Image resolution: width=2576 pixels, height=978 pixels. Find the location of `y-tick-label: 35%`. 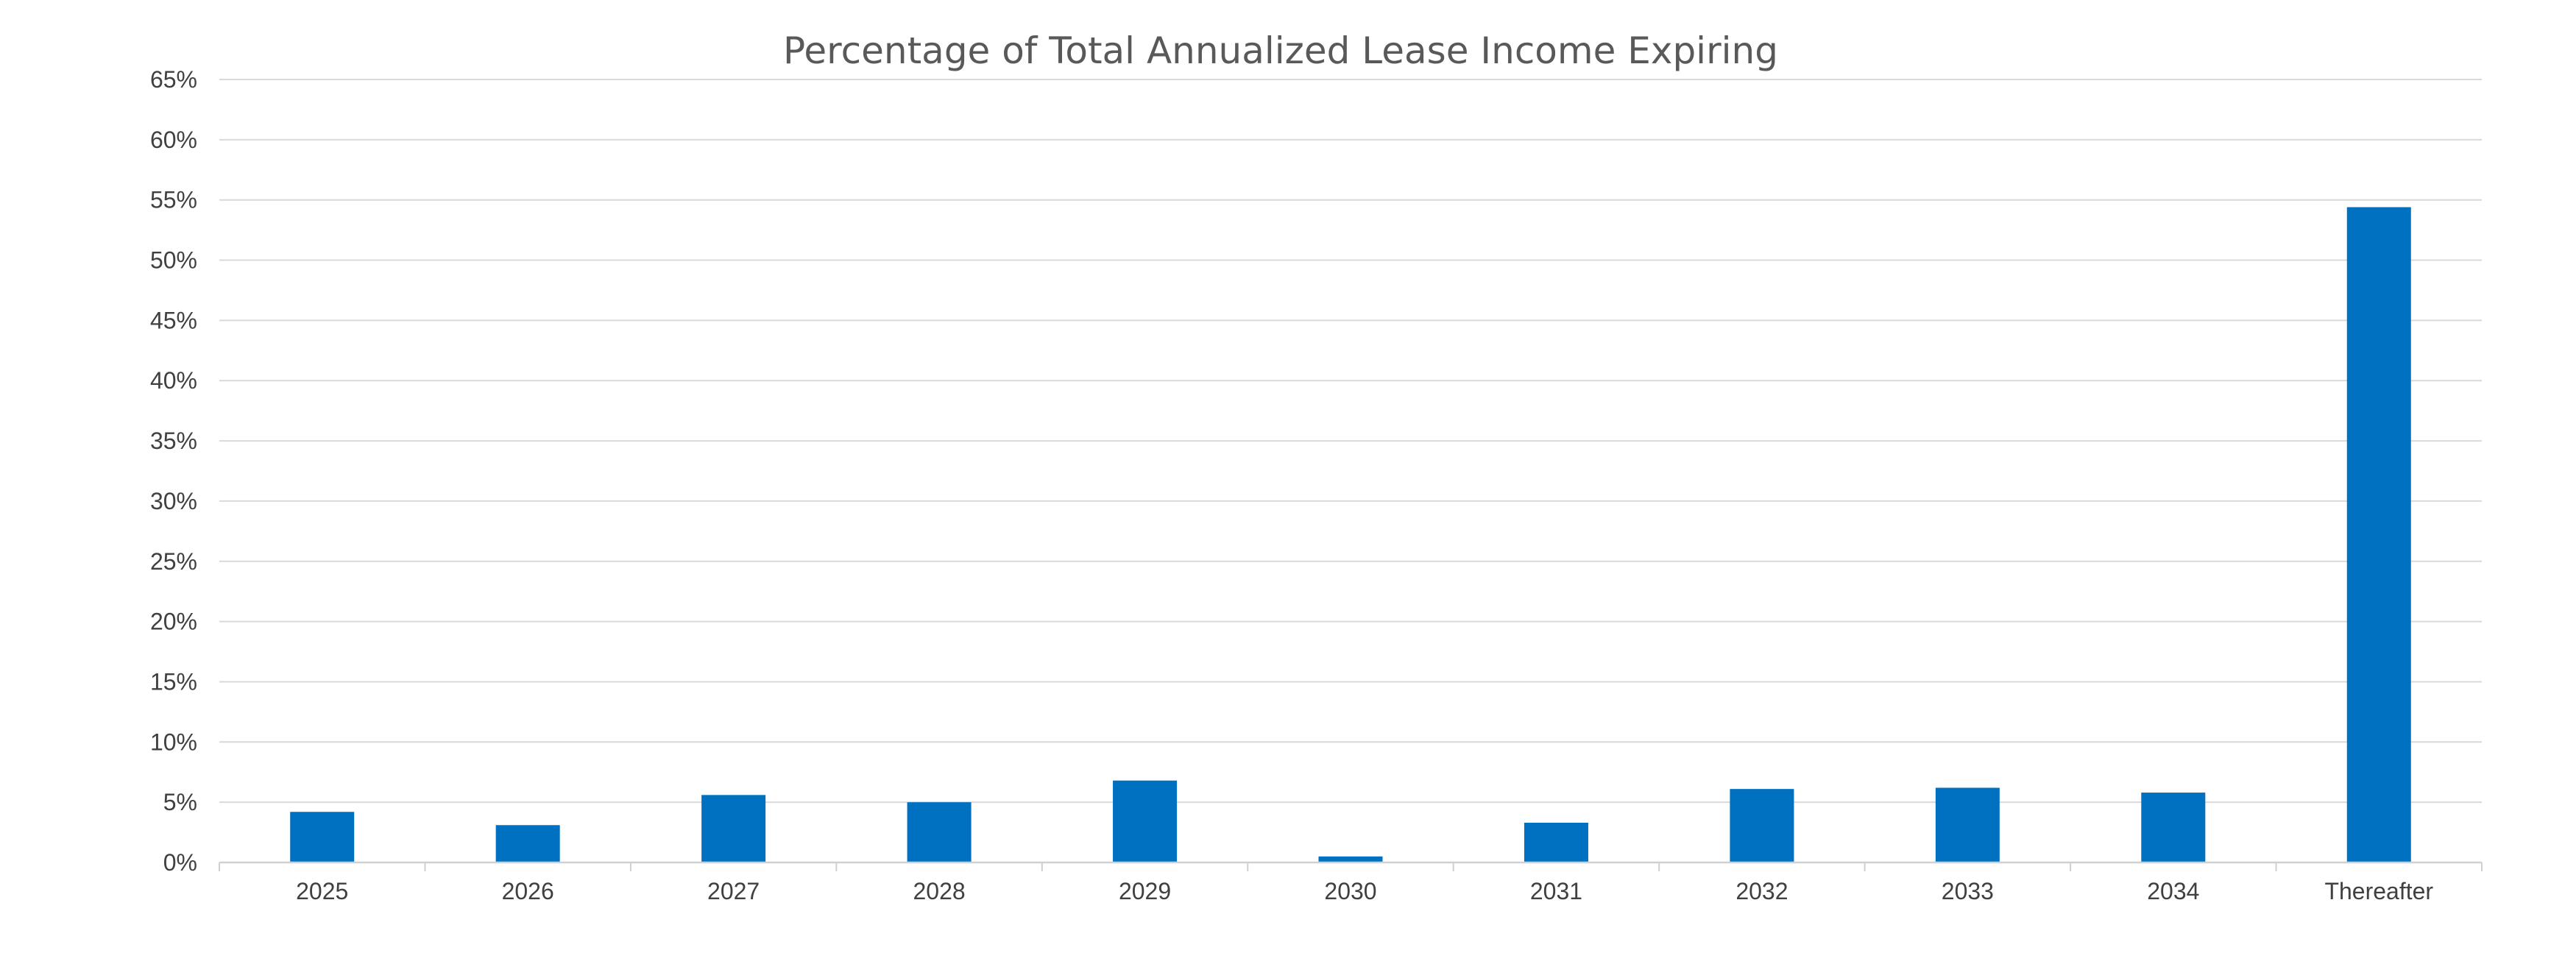

y-tick-label: 35% is located at coordinates (173, 441).